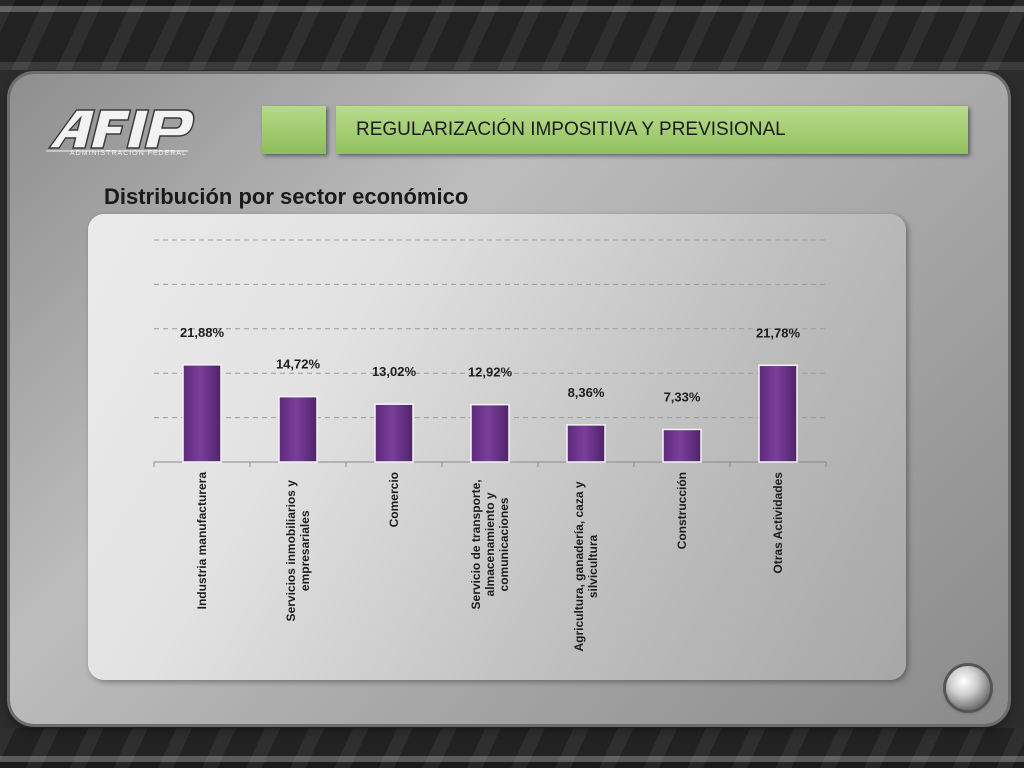 The width and height of the screenshot is (1024, 768). I want to click on category-label: Otras Actividades, so click(778, 523).